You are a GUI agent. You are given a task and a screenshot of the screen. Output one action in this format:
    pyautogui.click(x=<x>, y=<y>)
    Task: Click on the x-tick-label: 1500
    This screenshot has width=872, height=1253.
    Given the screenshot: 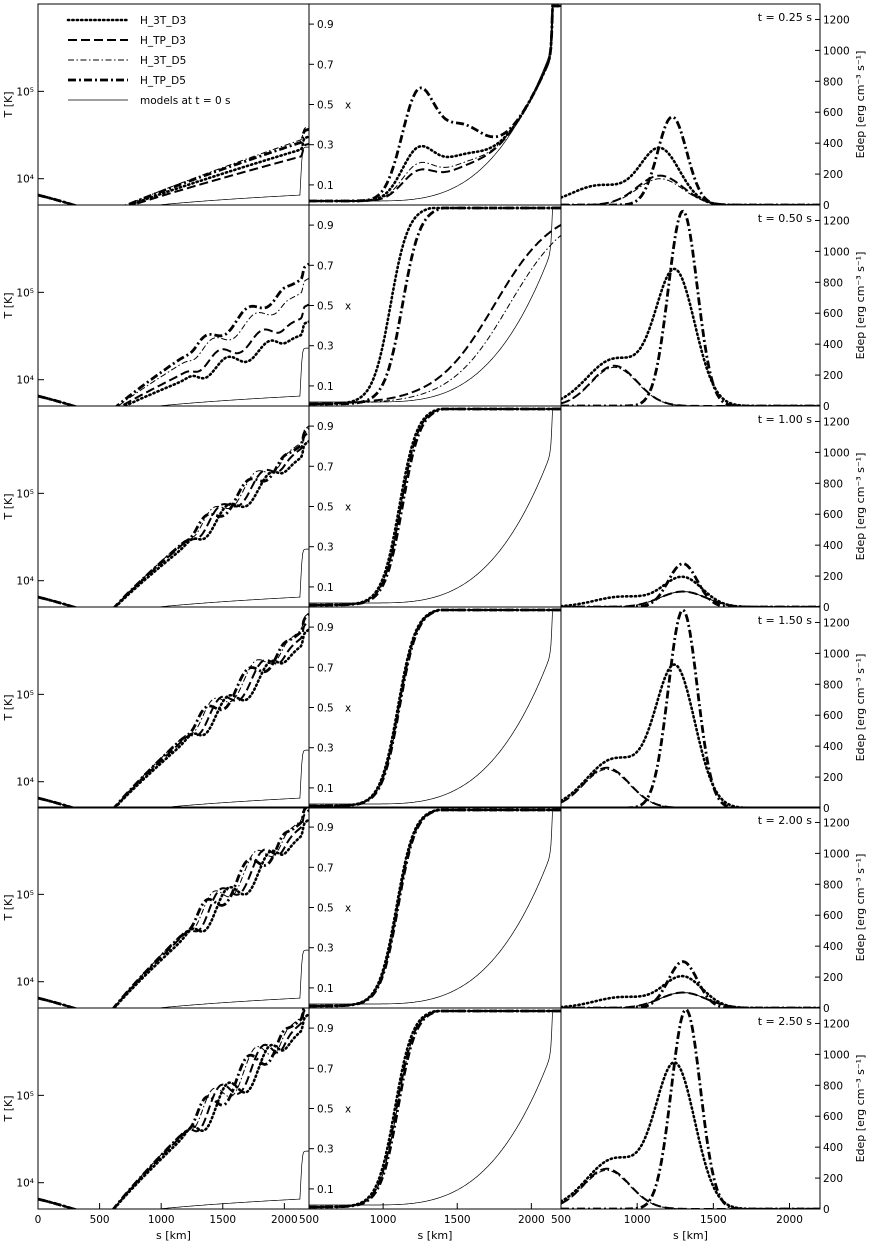 What is the action you would take?
    pyautogui.click(x=713, y=1220)
    